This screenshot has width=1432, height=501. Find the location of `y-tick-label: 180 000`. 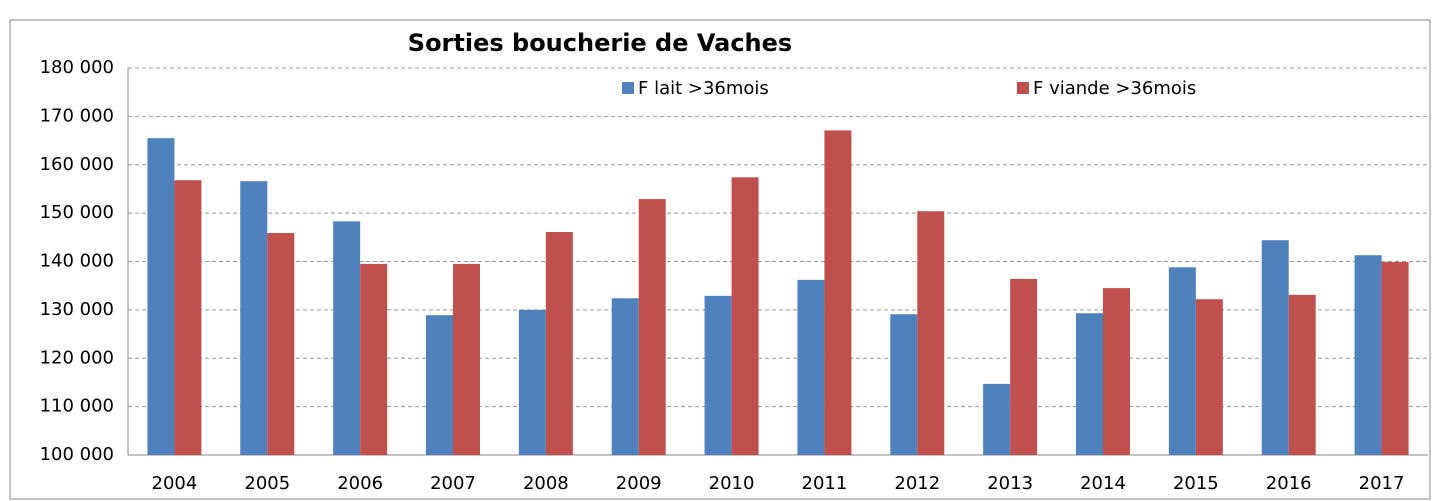

y-tick-label: 180 000 is located at coordinates (77, 67).